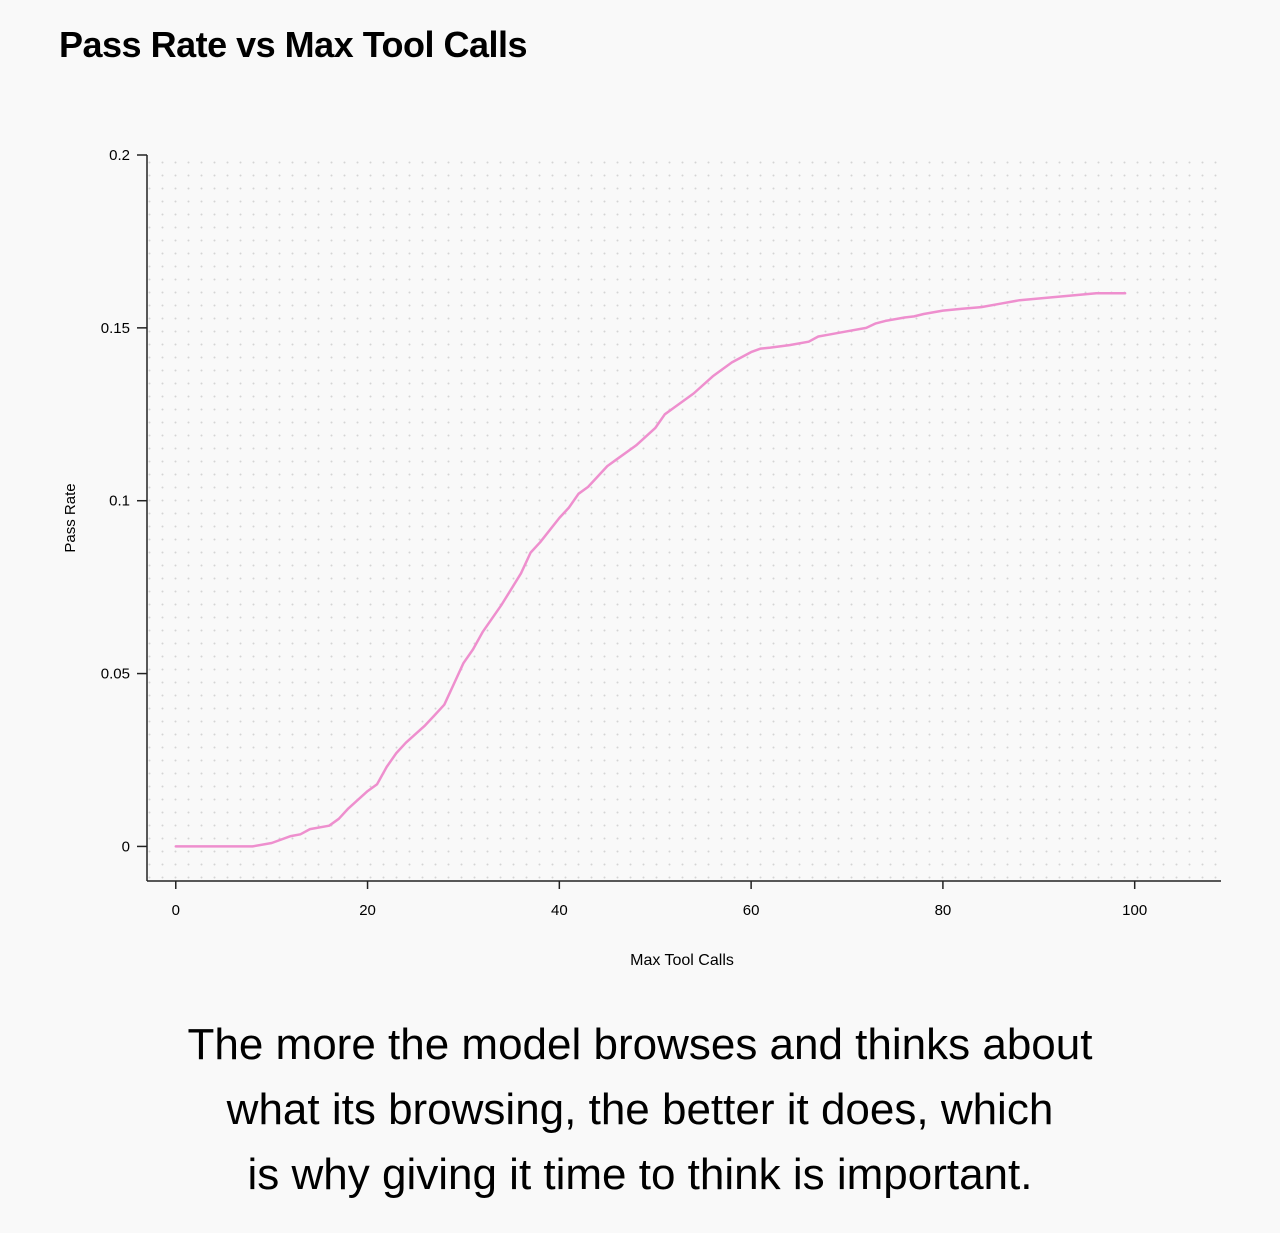 The image size is (1280, 1233). I want to click on x-axis-label: Max Tool Calls, so click(682, 960).